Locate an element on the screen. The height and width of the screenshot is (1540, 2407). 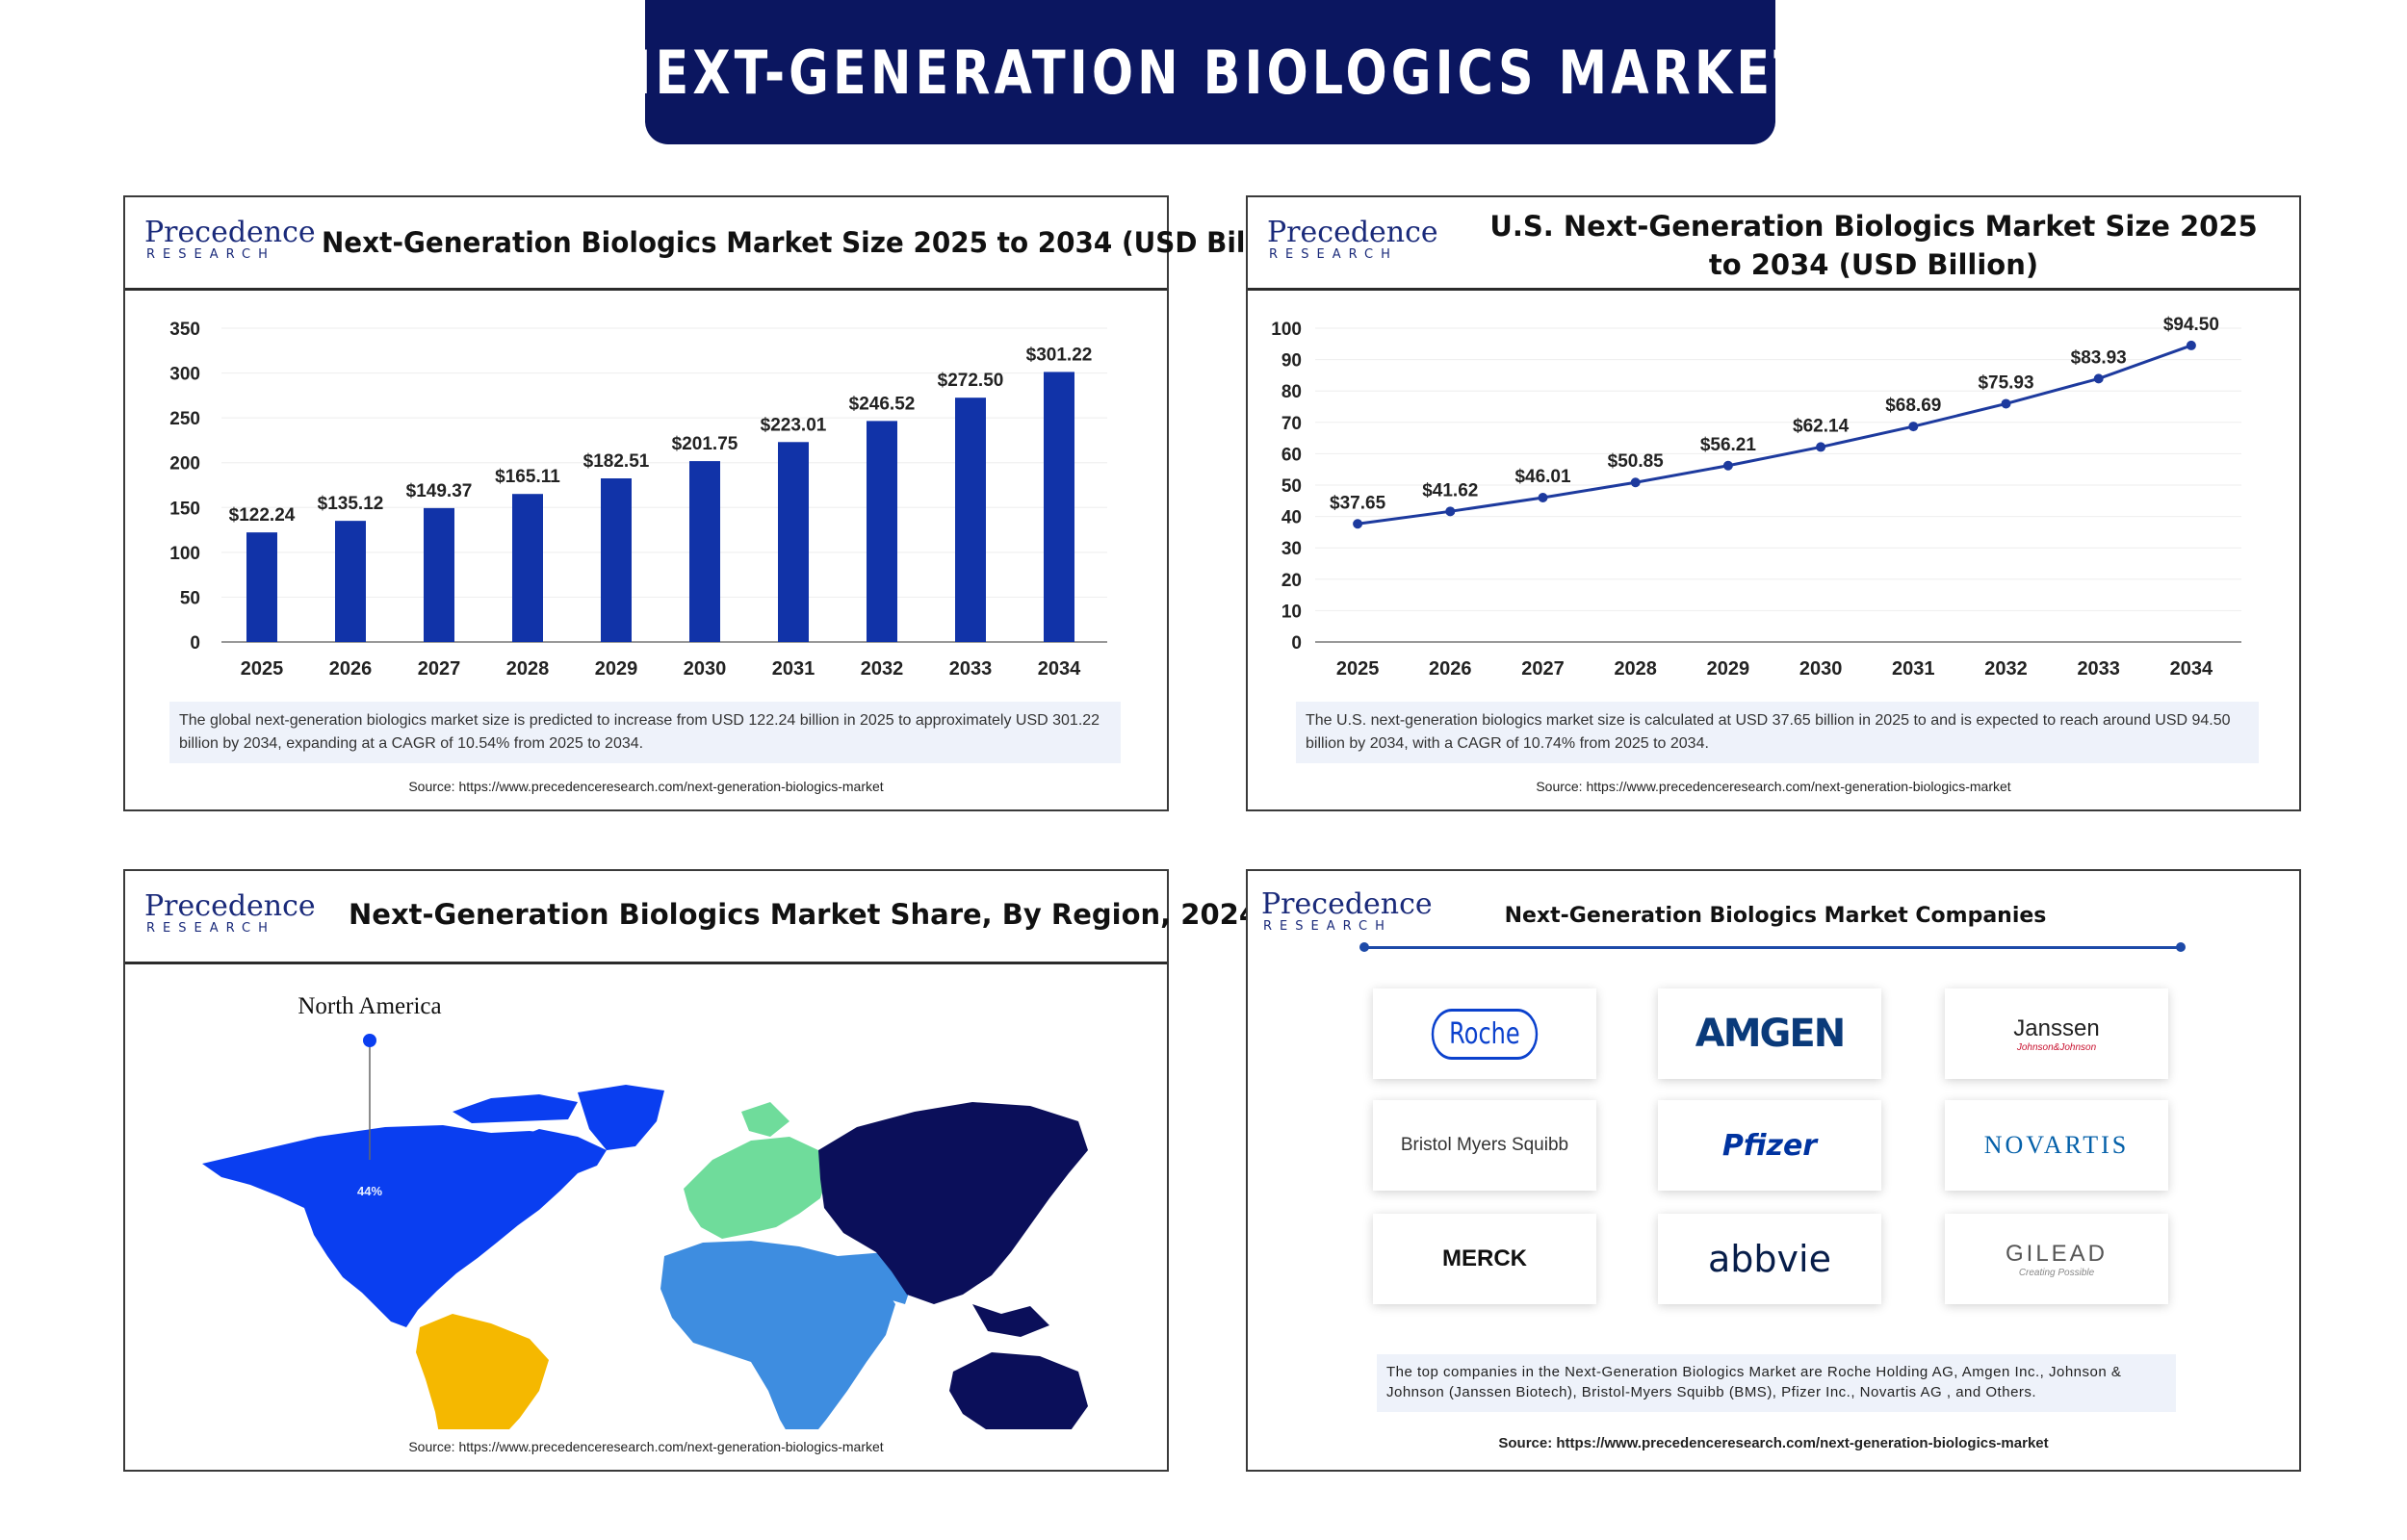
company-logo-merck: MERCK is located at coordinates (1484, 1259).